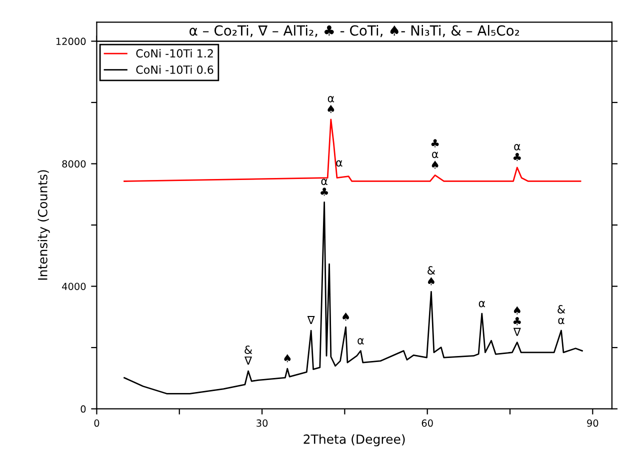  Describe the element at coordinates (331, 104) in the screenshot. I see `annotation: α ♠` at that location.